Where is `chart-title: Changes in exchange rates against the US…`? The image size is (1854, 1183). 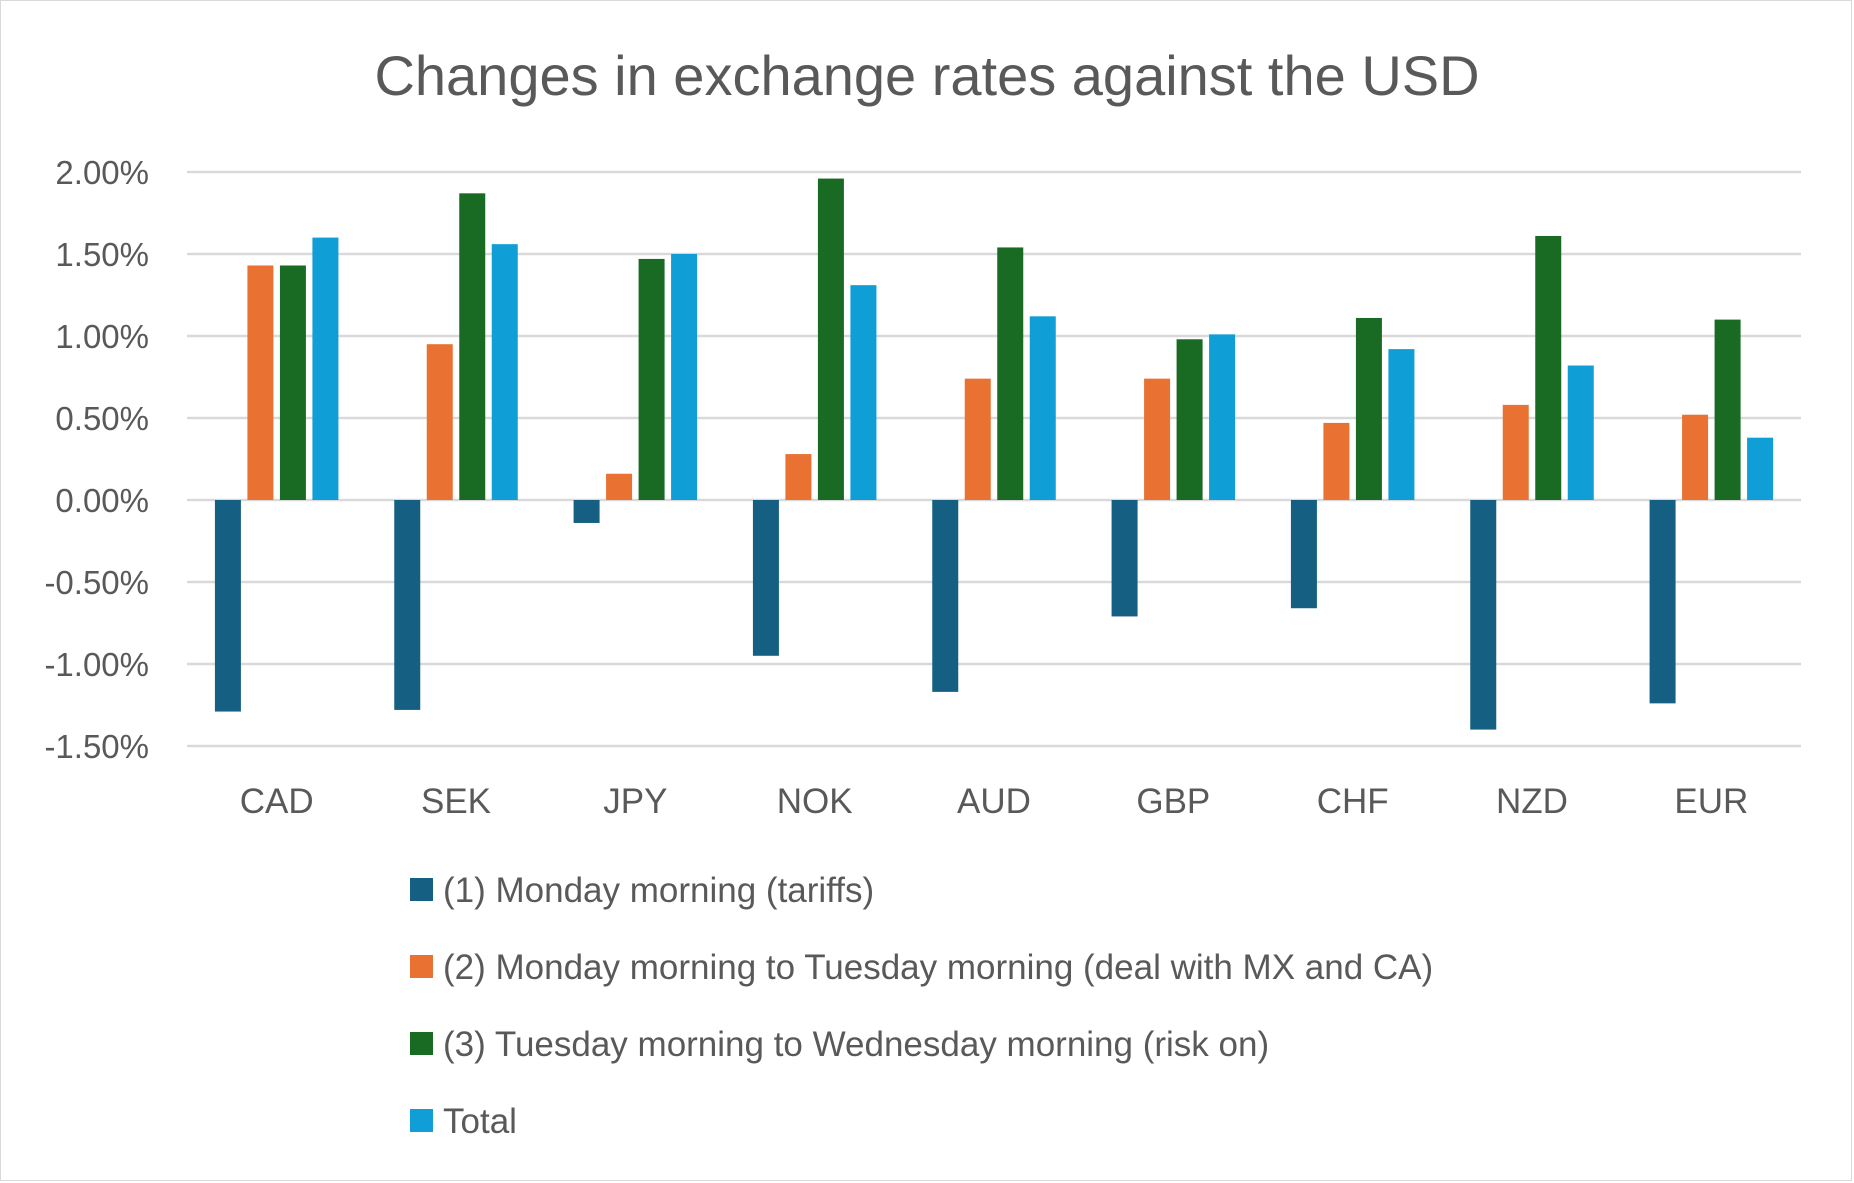 chart-title: Changes in exchange rates against the US… is located at coordinates (926, 75).